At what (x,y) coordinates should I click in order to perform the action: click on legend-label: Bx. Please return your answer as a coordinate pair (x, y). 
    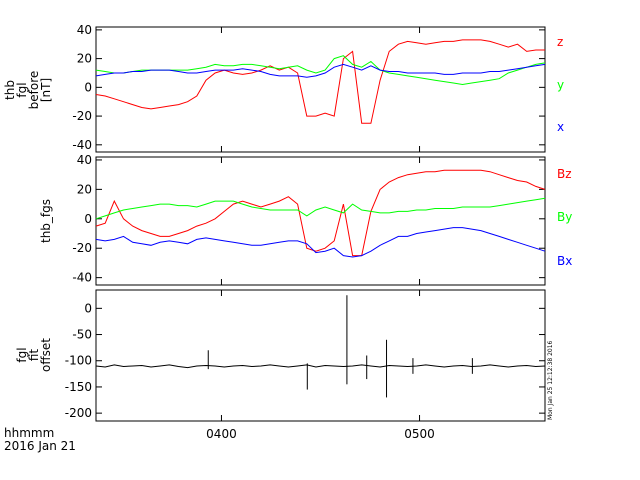
    Looking at the image, I should click on (564, 261).